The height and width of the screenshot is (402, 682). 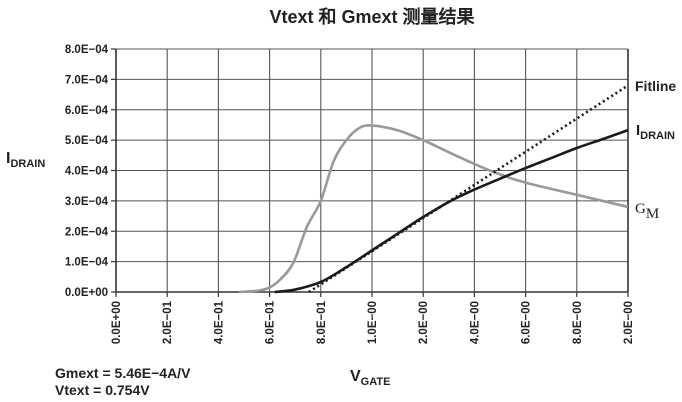 What do you see at coordinates (123, 373) in the screenshot?
I see `annotation-gmext: Gmext = 5.46E−4A/V` at bounding box center [123, 373].